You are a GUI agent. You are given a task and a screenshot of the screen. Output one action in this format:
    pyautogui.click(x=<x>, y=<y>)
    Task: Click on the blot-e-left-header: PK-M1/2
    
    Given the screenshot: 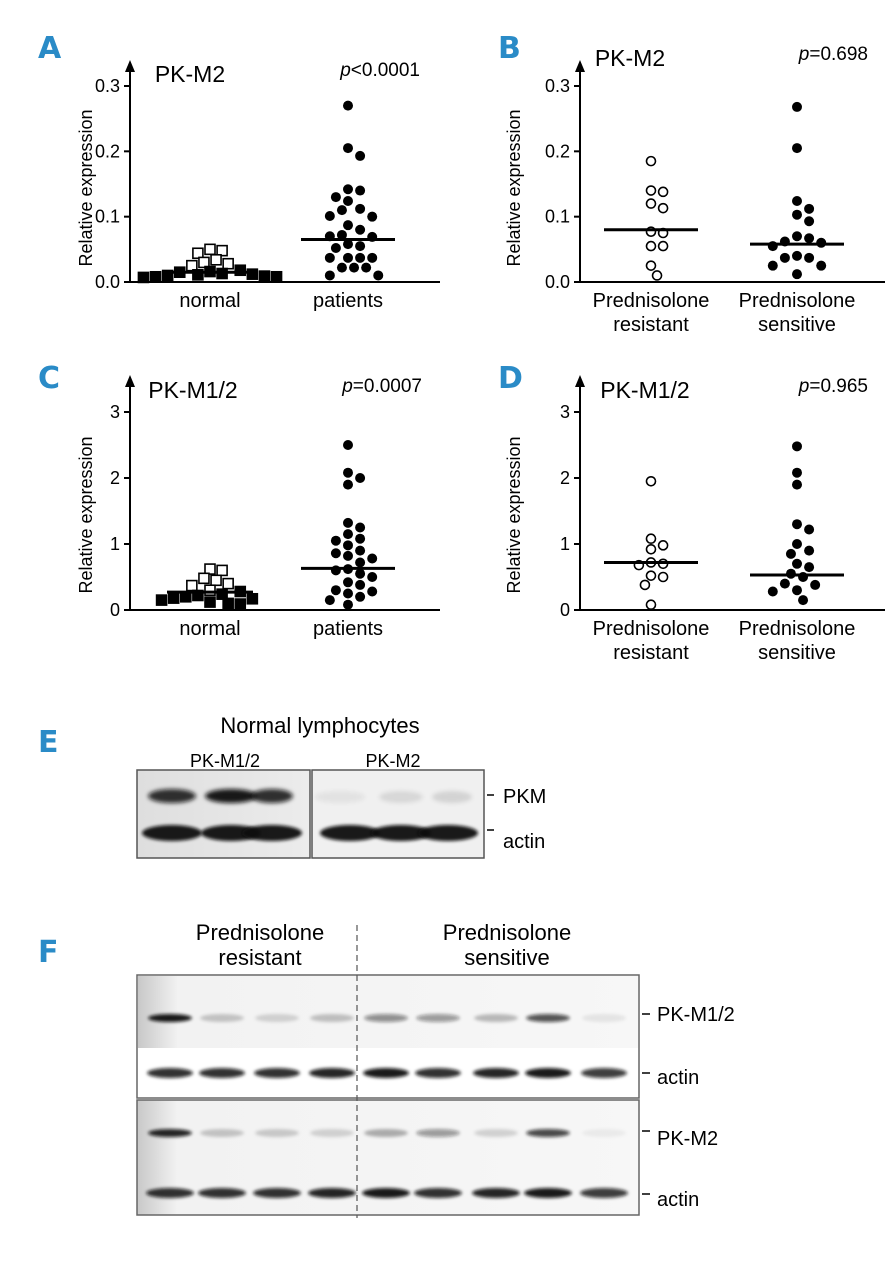 What is the action you would take?
    pyautogui.click(x=225, y=761)
    